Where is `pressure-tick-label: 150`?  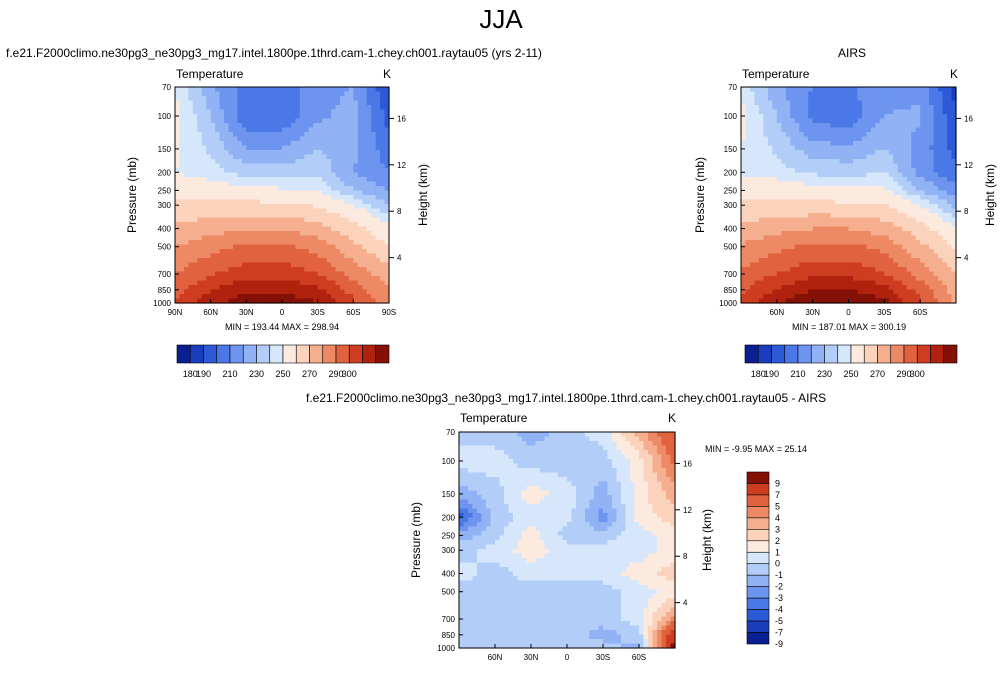
pressure-tick-label: 150 is located at coordinates (731, 149).